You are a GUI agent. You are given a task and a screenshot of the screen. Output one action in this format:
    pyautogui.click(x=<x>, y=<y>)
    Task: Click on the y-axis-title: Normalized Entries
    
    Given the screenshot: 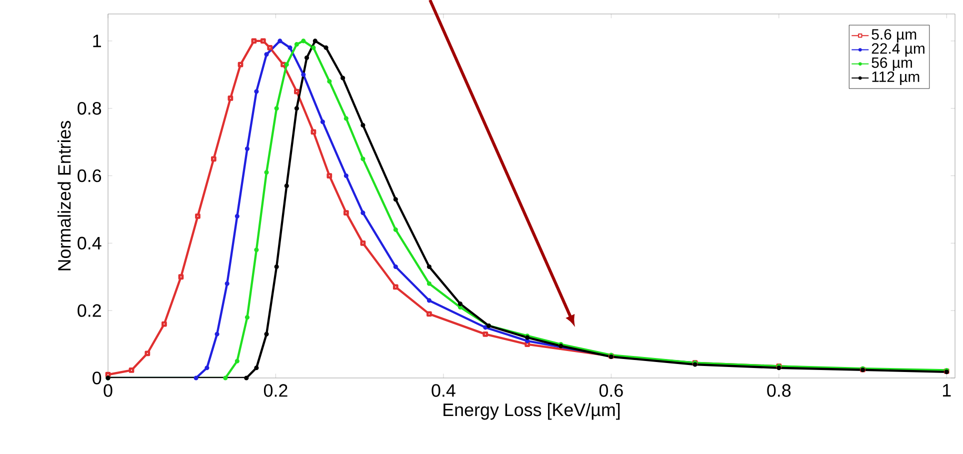 What is the action you would take?
    pyautogui.click(x=64, y=195)
    